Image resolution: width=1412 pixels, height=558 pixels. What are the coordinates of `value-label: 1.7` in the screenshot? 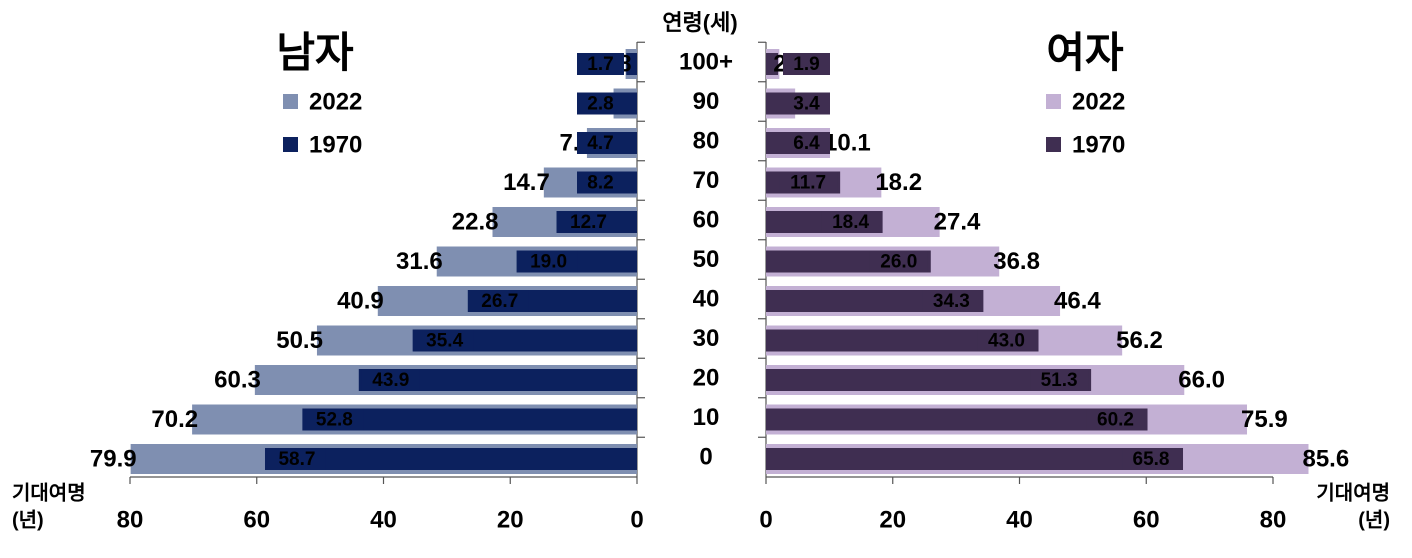 It's located at (600, 64).